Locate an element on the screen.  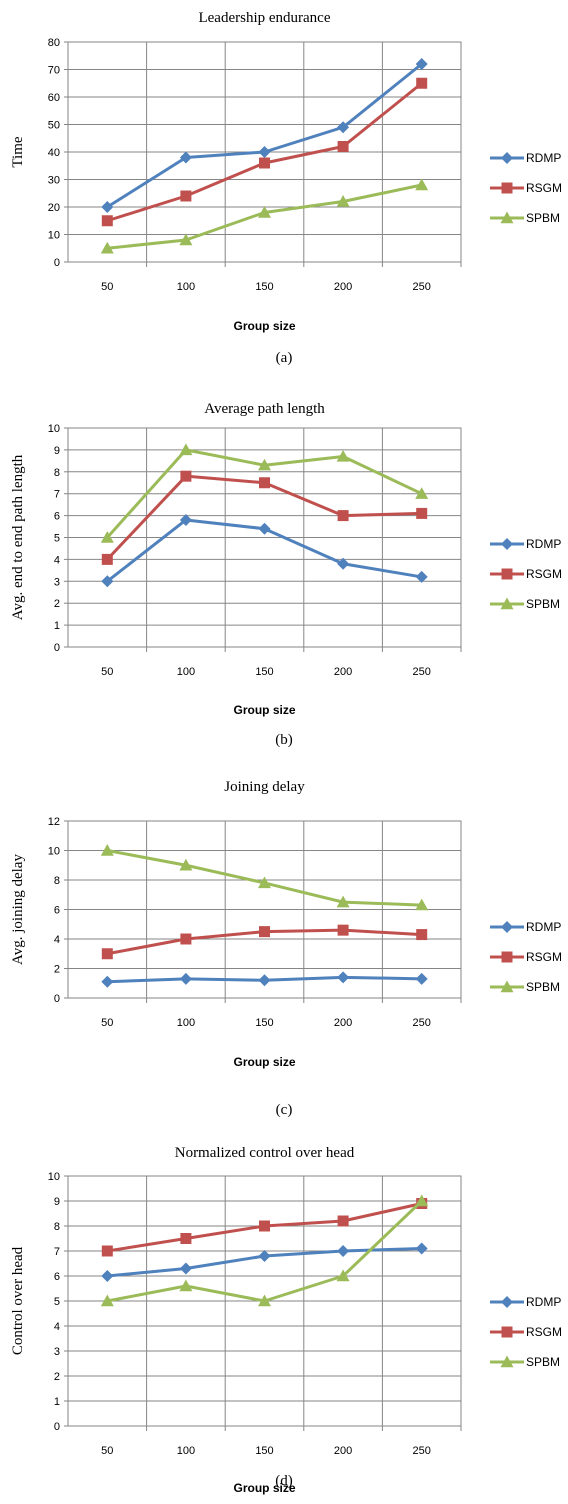
y-tick-label: 30 is located at coordinates (54, 181).